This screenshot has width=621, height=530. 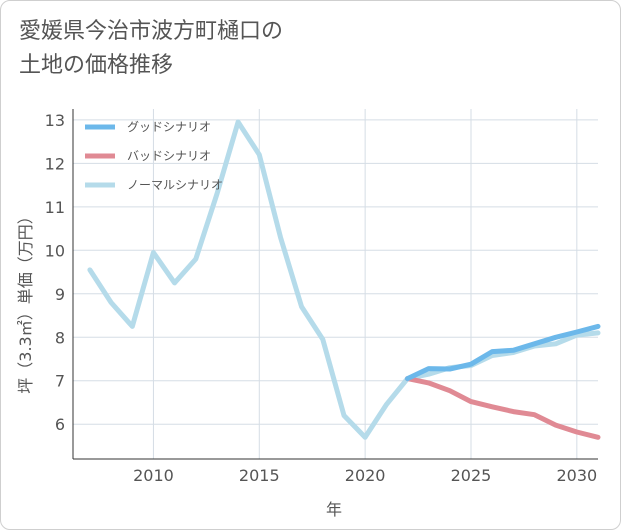 I want to click on y-tick-label-7: 7, so click(x=60, y=381).